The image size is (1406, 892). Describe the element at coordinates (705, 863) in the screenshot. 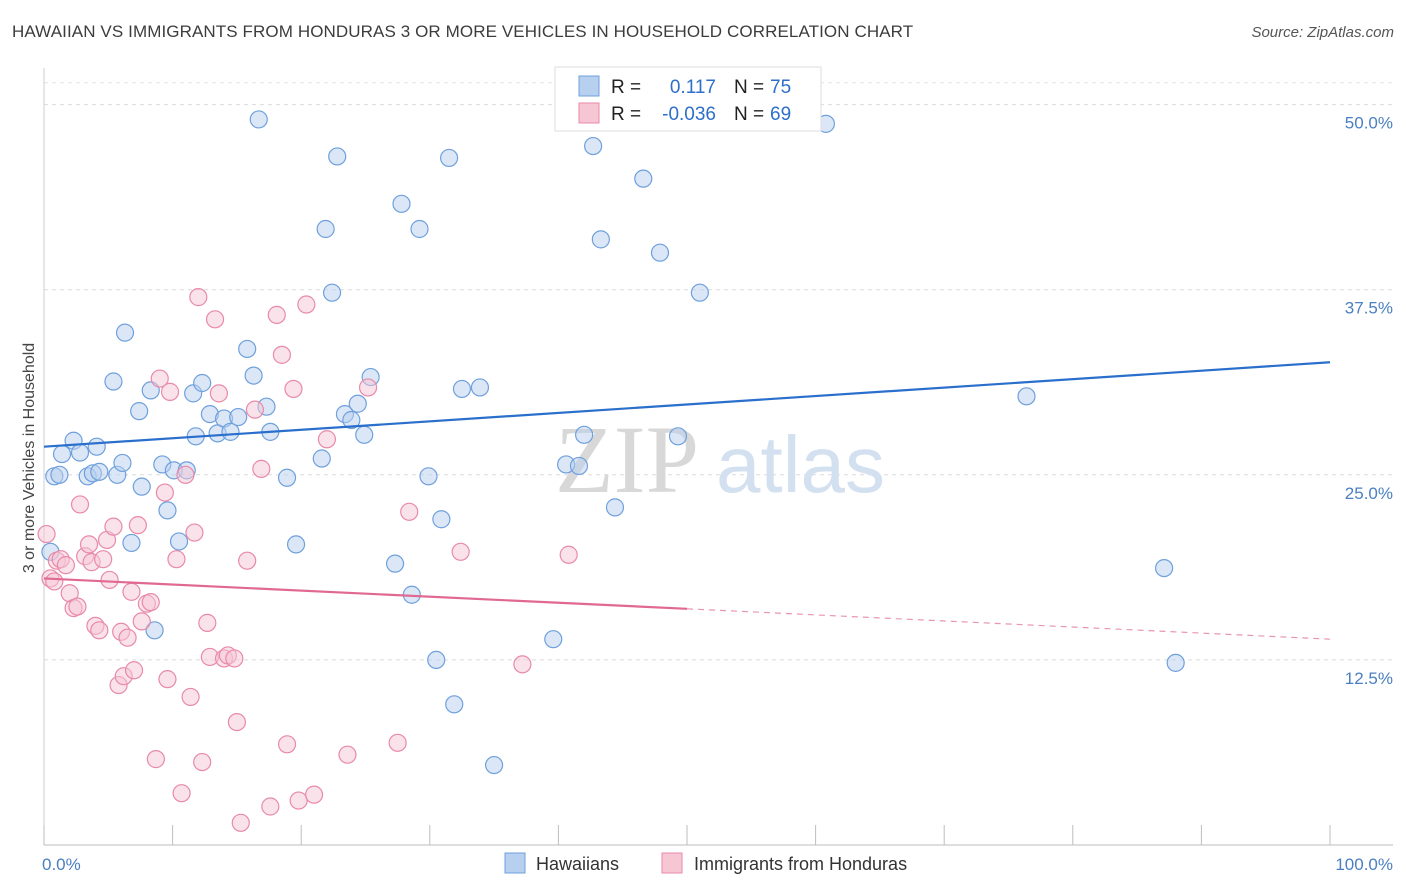

I see `bottom-legend: Hawaiians Immigrants from Honduras` at that location.